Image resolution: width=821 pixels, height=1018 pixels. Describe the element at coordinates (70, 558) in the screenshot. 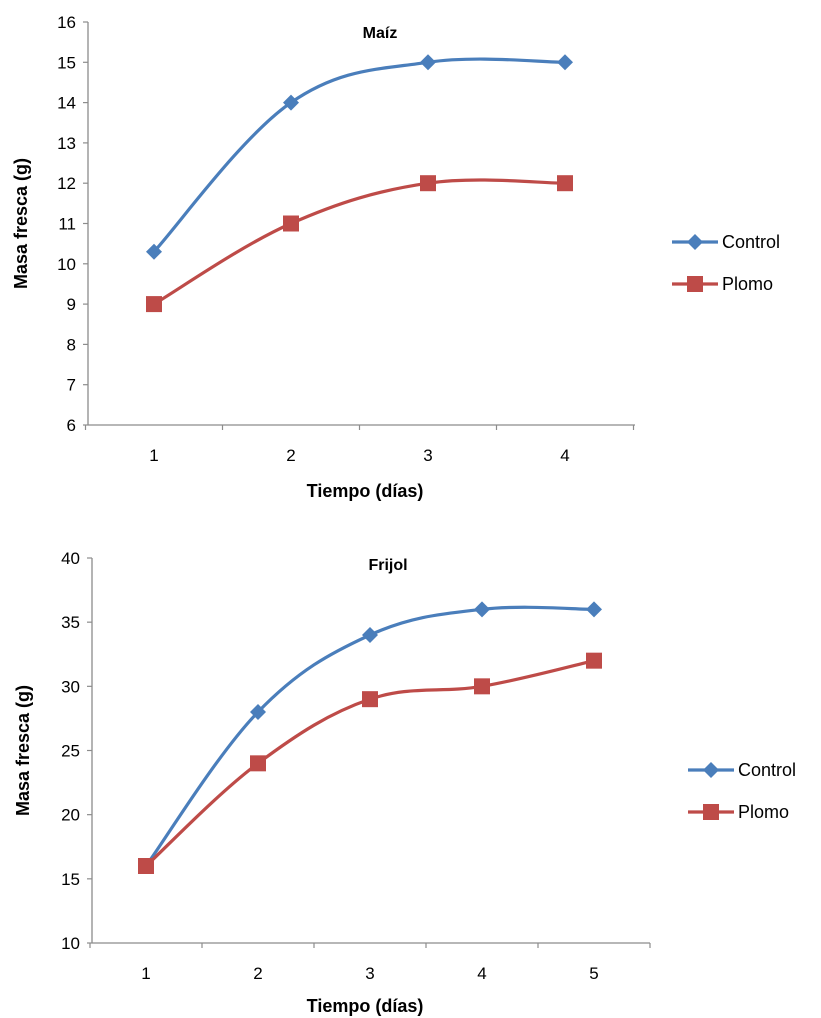

I see `y-tick-label: 40` at that location.